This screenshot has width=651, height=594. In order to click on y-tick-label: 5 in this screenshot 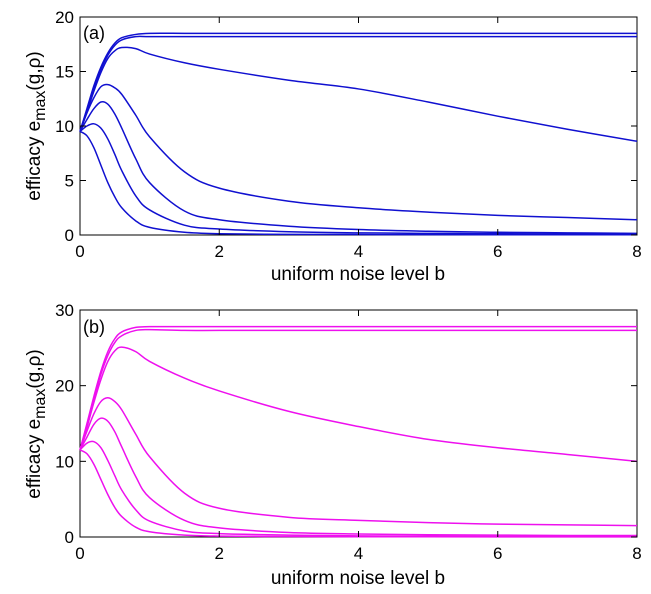, I will do `click(69, 181)`.